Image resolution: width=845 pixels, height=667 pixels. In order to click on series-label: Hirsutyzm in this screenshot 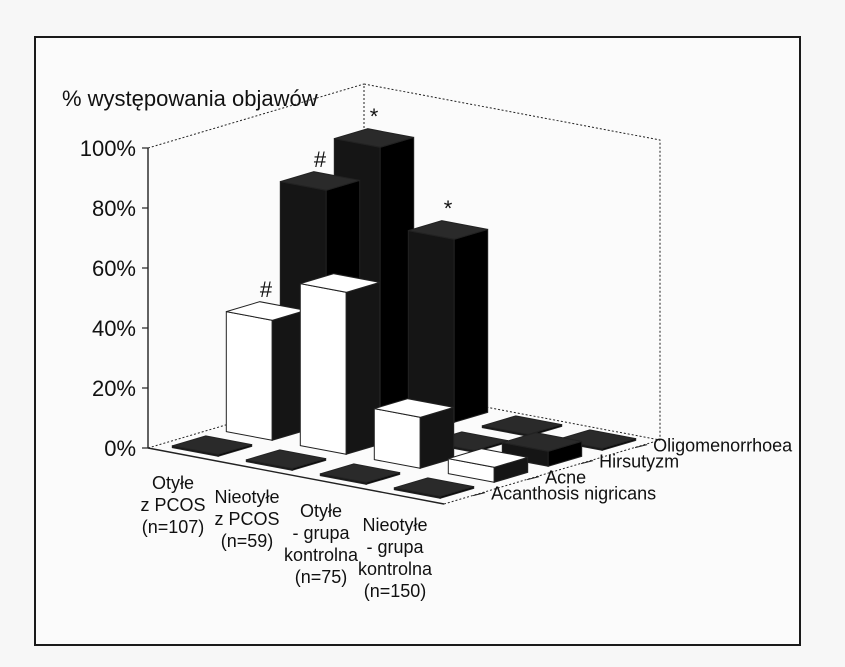, I will do `click(639, 462)`.